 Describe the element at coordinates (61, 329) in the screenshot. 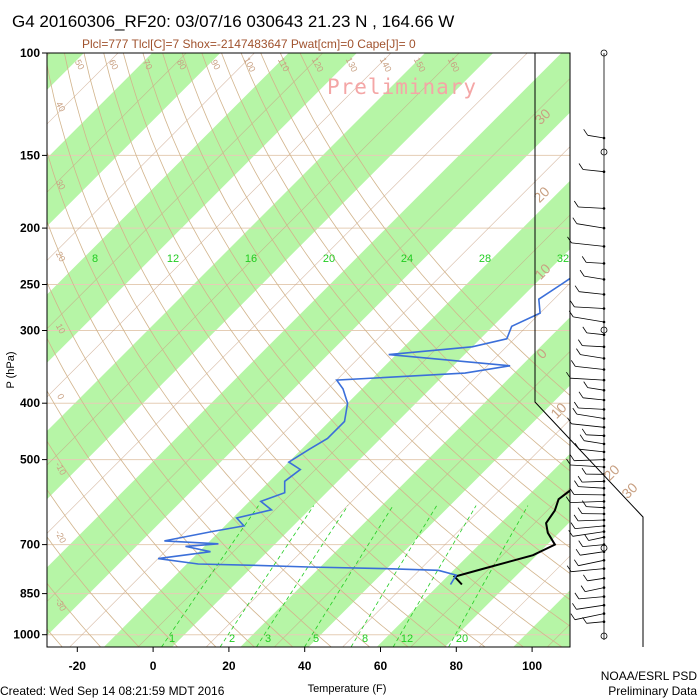

I see `left-adiabat-label: 10` at that location.